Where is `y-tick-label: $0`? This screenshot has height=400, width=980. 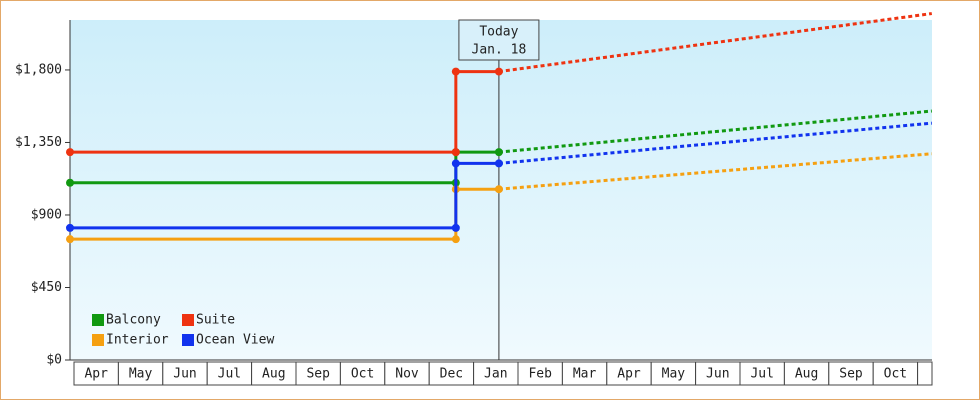 y-tick-label: $0 is located at coordinates (54, 360).